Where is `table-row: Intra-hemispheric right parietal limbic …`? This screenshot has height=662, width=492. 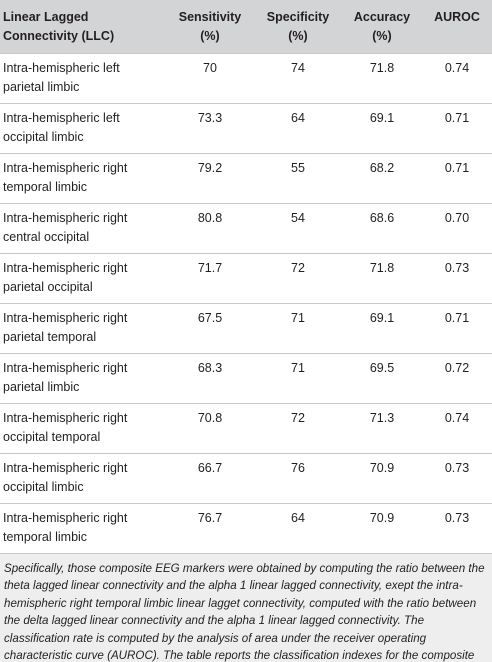 table-row: Intra-hemispheric right parietal limbic … is located at coordinates (246, 378).